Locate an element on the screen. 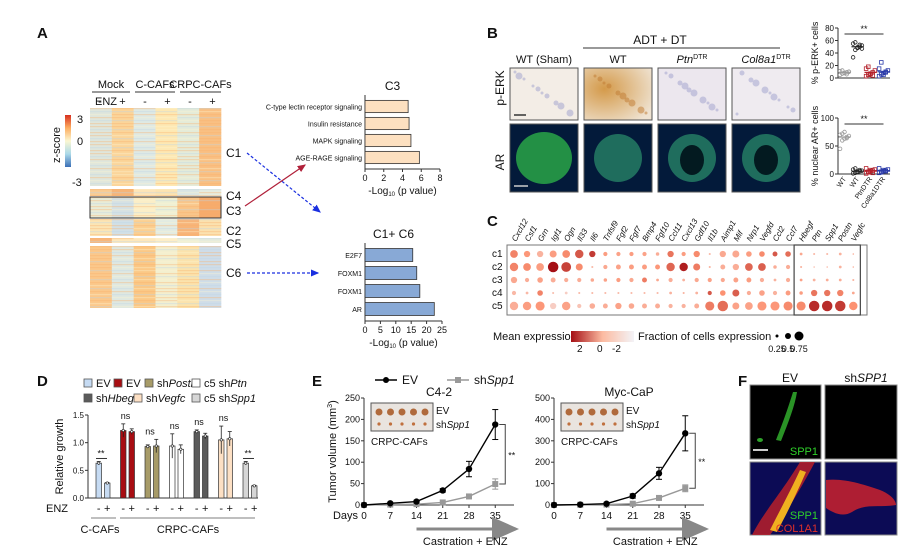 The width and height of the screenshot is (921, 550). x-tick-label: 21 is located at coordinates (633, 516).